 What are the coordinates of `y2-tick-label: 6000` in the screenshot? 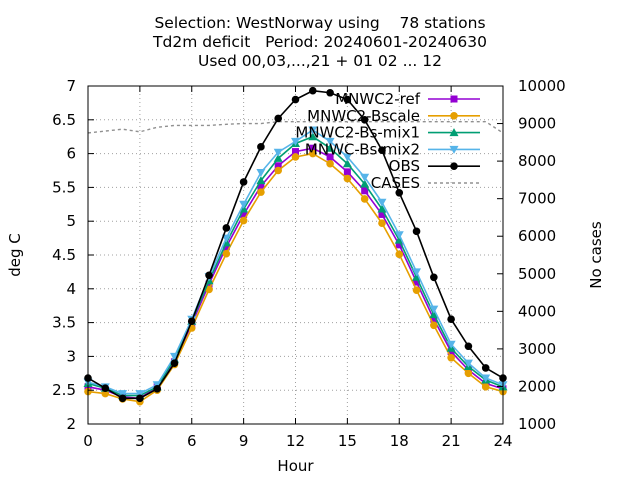 It's located at (537, 236).